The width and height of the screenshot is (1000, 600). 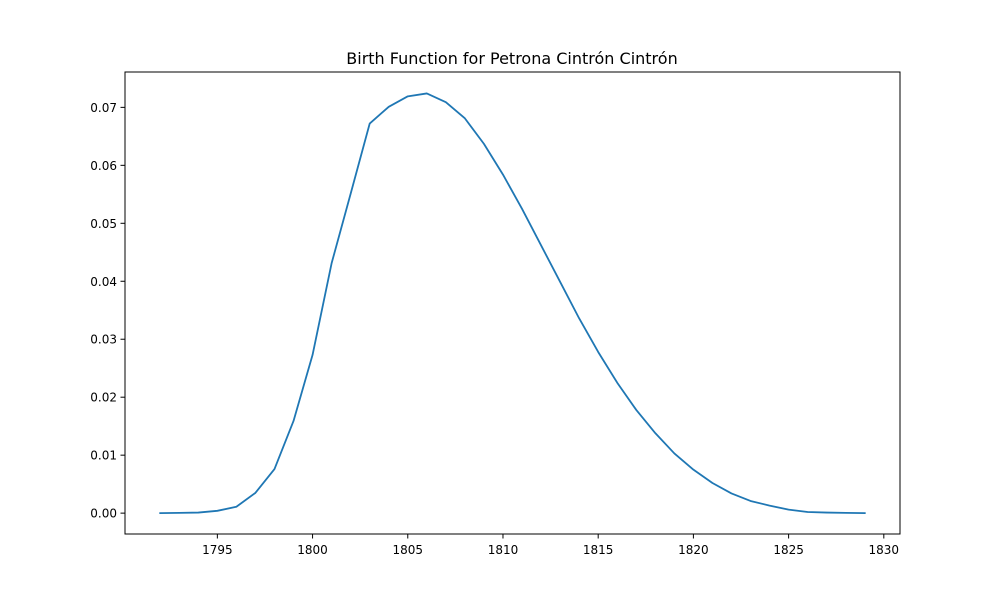 I want to click on x-tick-label-1800: 1800, so click(x=312, y=550).